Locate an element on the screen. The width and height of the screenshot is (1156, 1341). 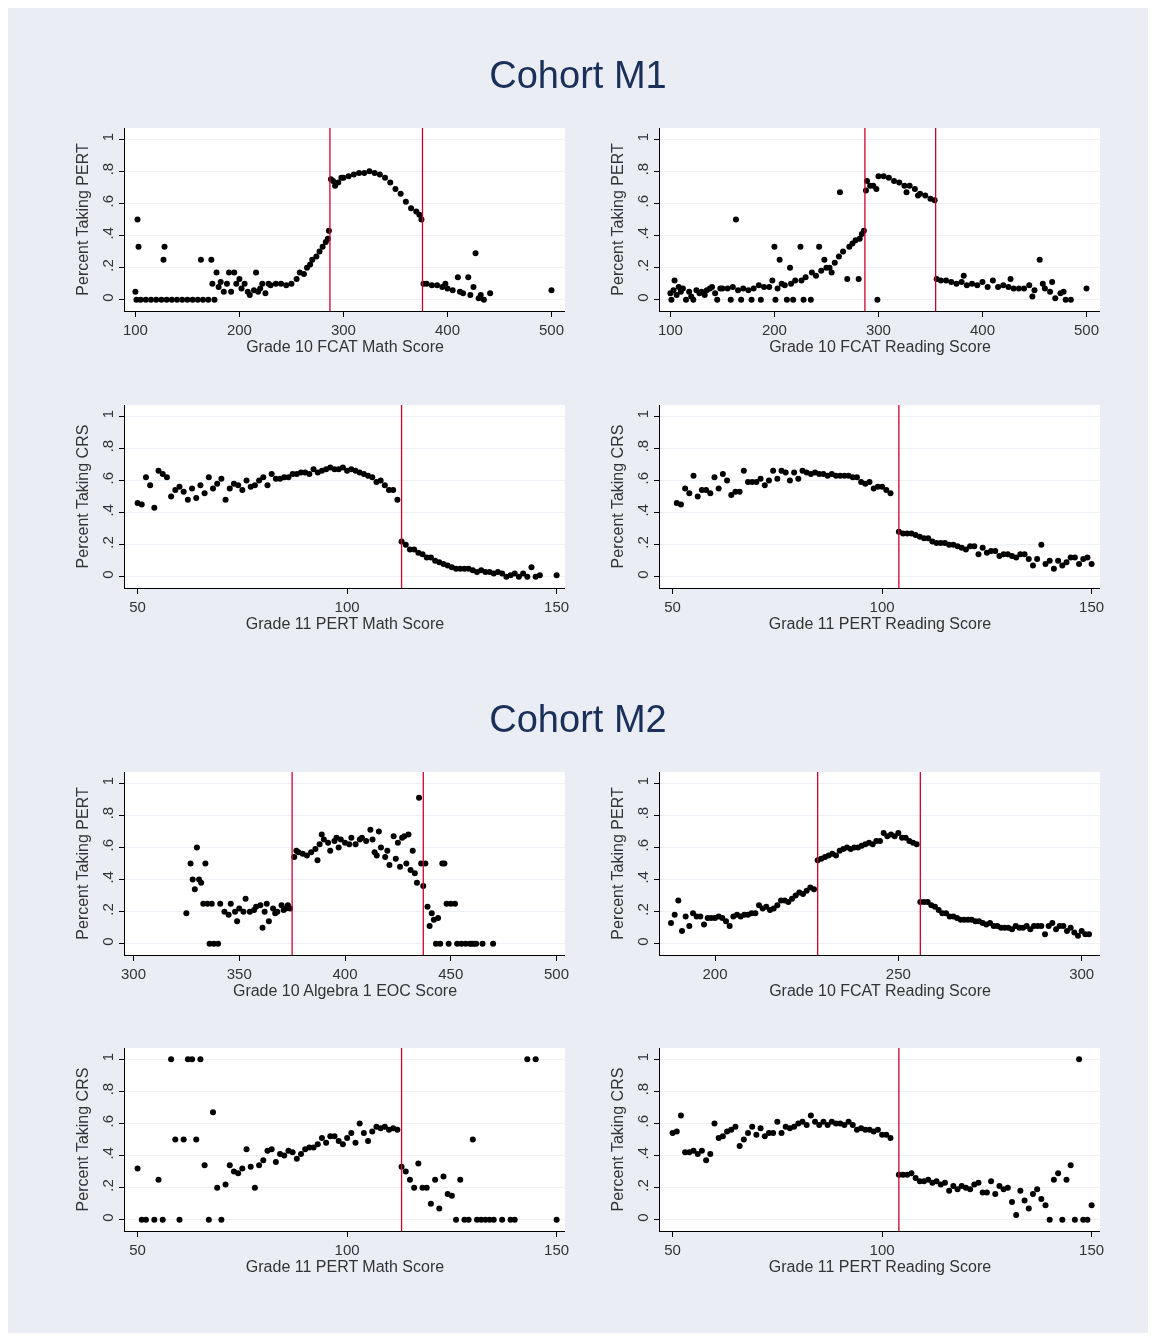
x-tick-label: 350 is located at coordinates (239, 973).